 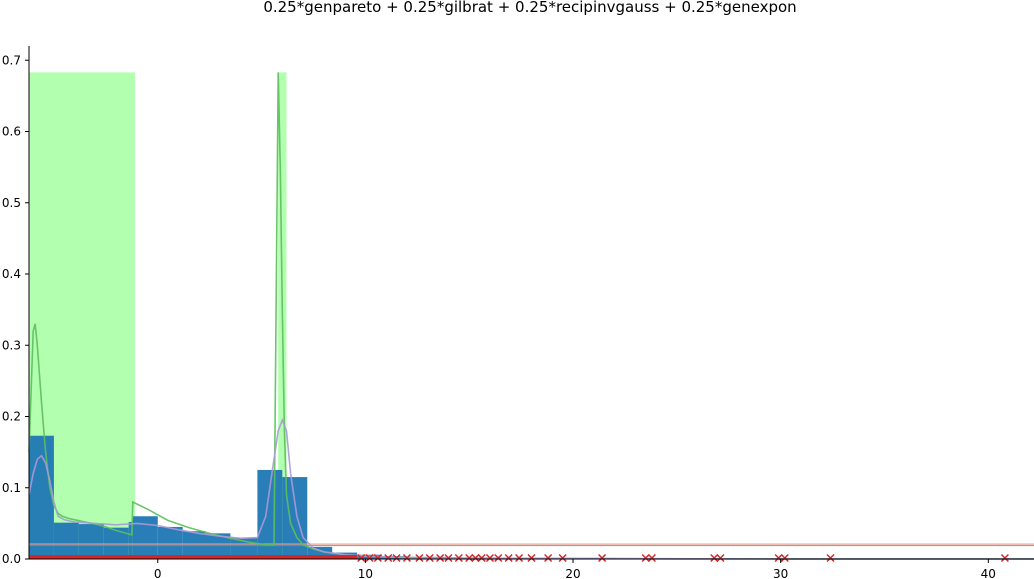 What do you see at coordinates (11, 132) in the screenshot?
I see `y-tick-label: 0.6` at bounding box center [11, 132].